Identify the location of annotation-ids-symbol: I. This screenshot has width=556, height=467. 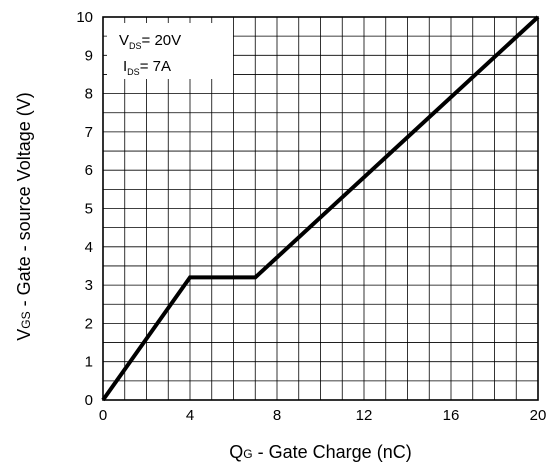
(125, 66).